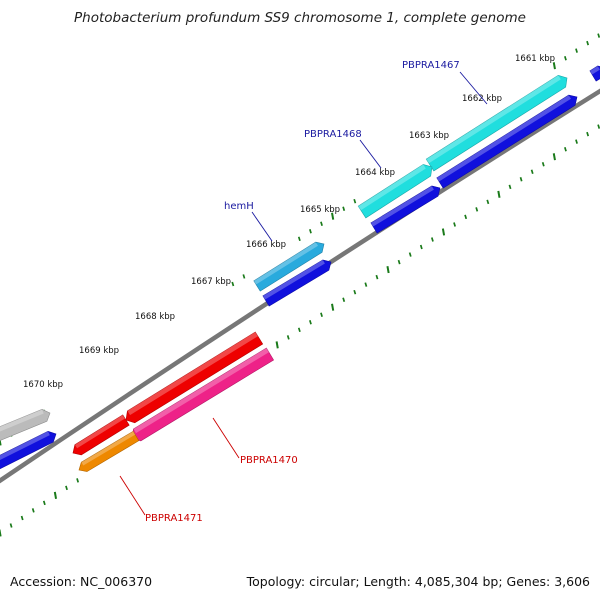 This screenshot has height=600, width=600. What do you see at coordinates (211, 282) in the screenshot?
I see `scale-label-1667: 1667 kbp` at bounding box center [211, 282].